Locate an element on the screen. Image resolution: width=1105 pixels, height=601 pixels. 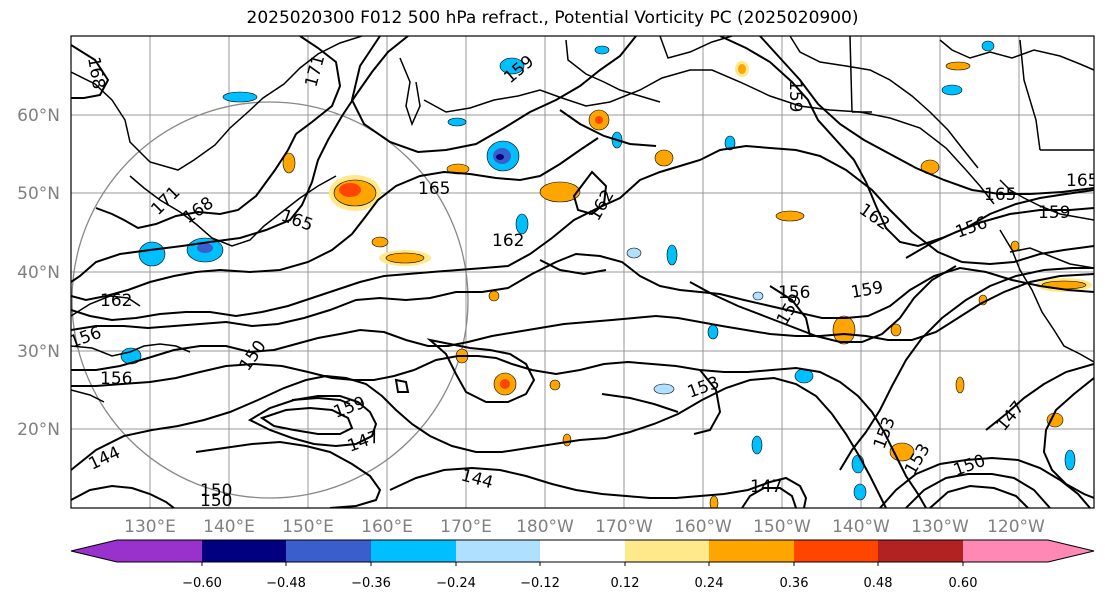
lon-label: 140°E is located at coordinates (229, 527).